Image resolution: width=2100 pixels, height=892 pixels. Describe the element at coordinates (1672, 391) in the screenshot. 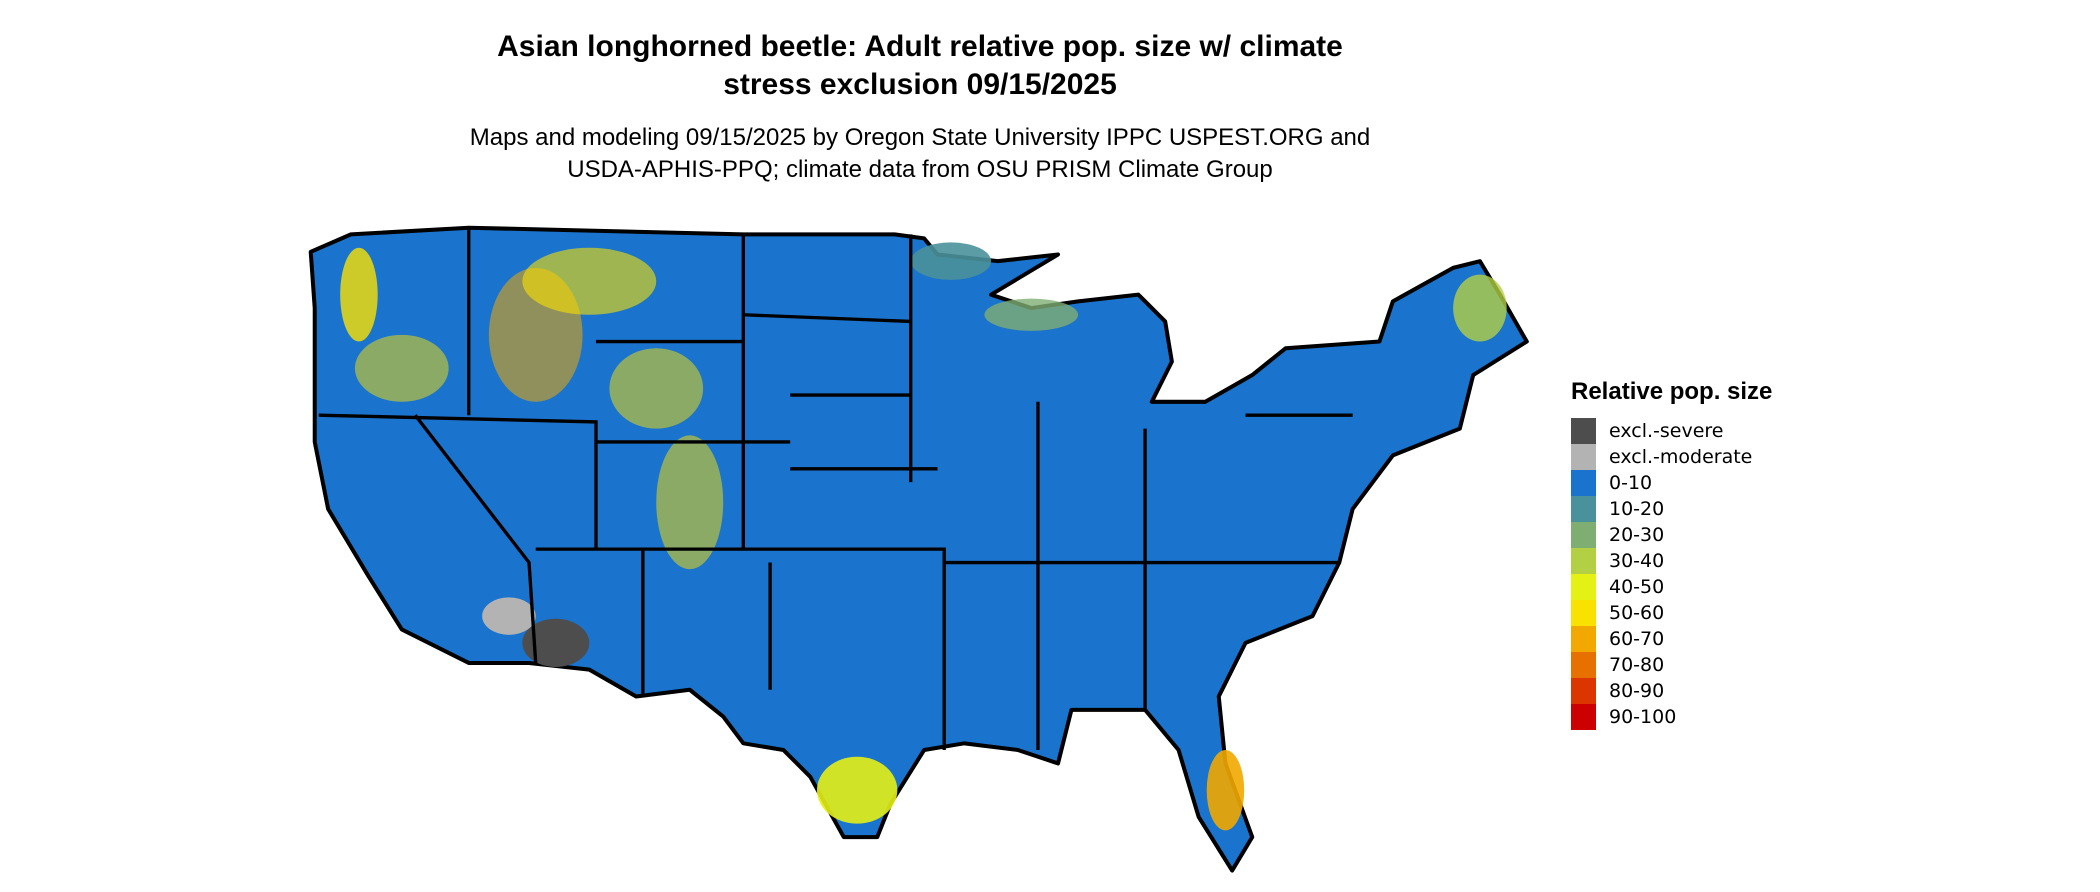

I see `legend-title: Relative pop. size` at that location.